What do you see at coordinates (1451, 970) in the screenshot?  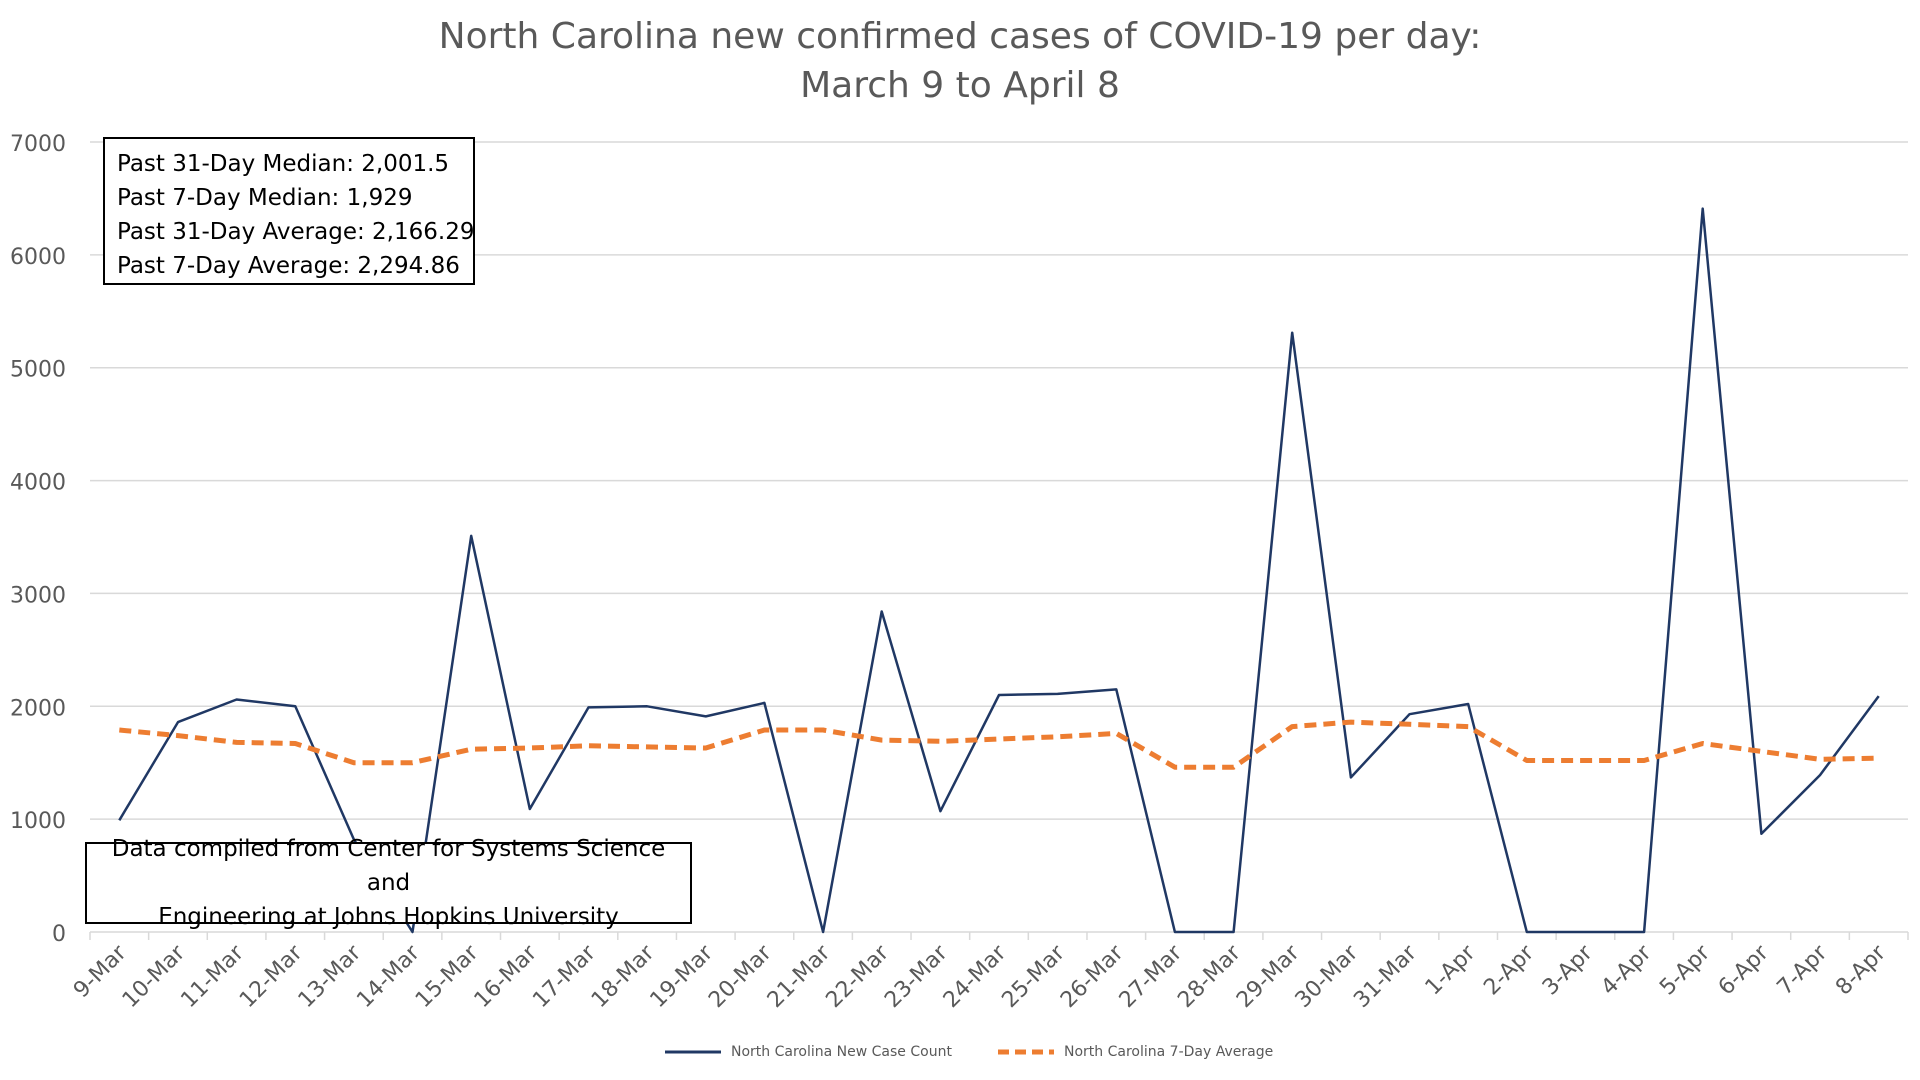 I see `x-tick-label: 1-Apr` at bounding box center [1451, 970].